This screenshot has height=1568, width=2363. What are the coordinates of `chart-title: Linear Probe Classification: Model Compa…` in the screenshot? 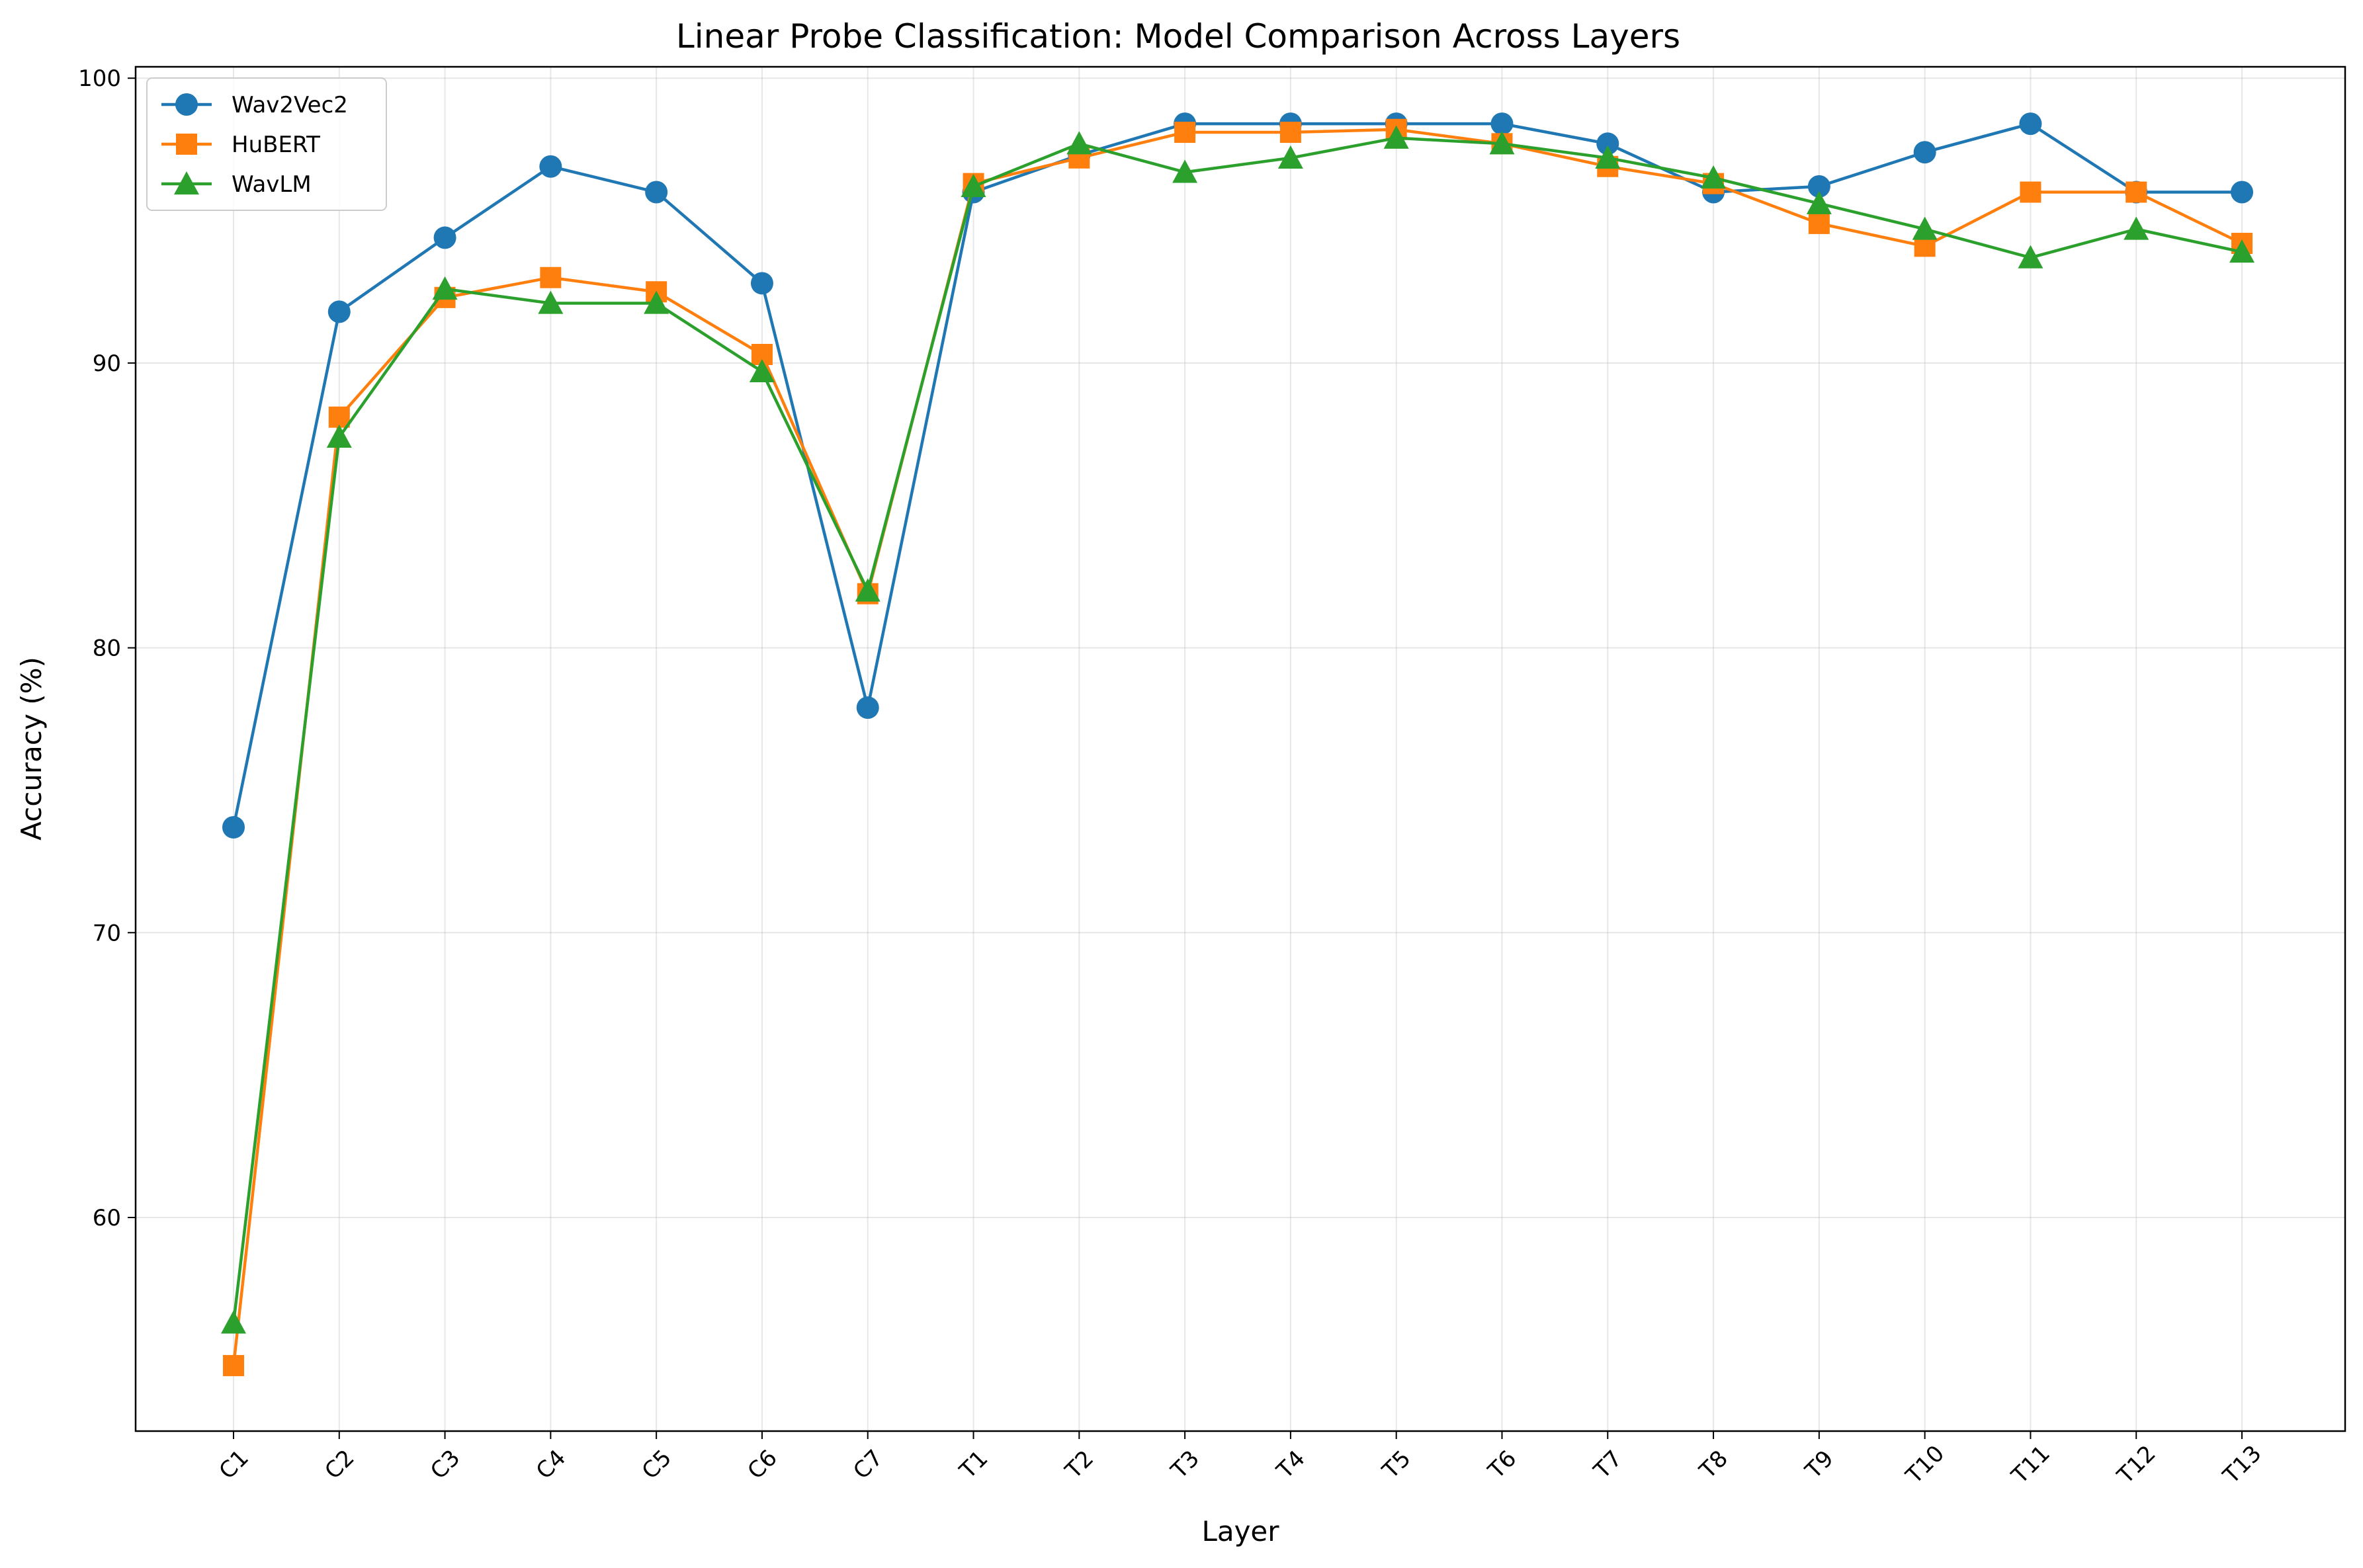 It's located at (1178, 36).